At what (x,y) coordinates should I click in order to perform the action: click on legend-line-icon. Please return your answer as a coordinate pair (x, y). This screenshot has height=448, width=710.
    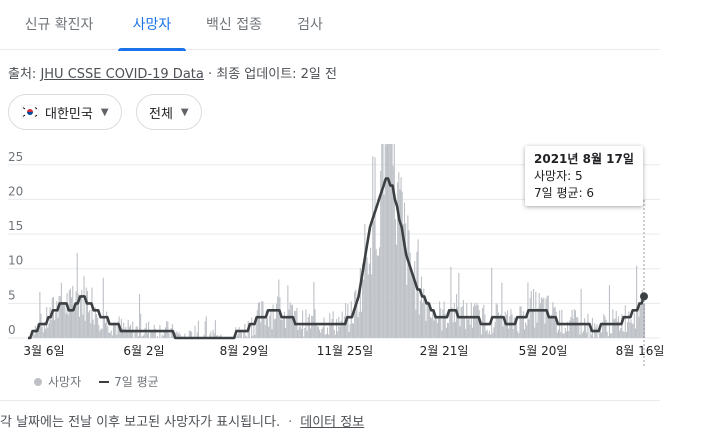
    Looking at the image, I should click on (104, 381).